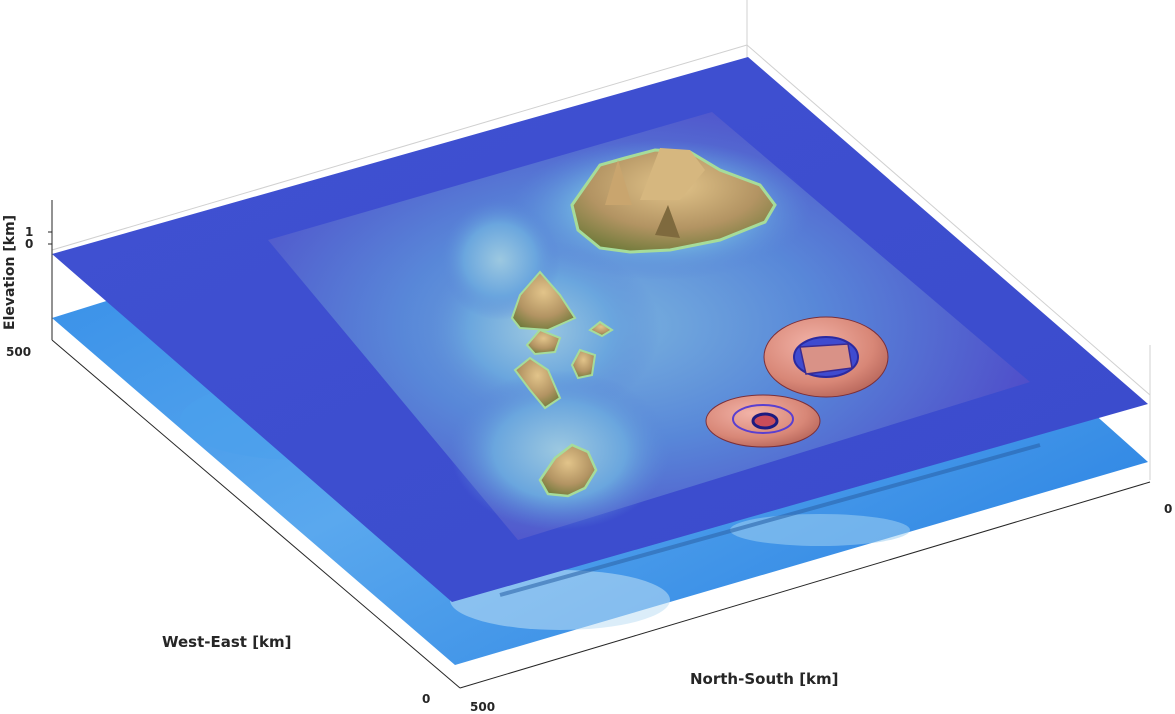 The width and height of the screenshot is (1175, 714). I want to click on island-large, so click(673, 201).